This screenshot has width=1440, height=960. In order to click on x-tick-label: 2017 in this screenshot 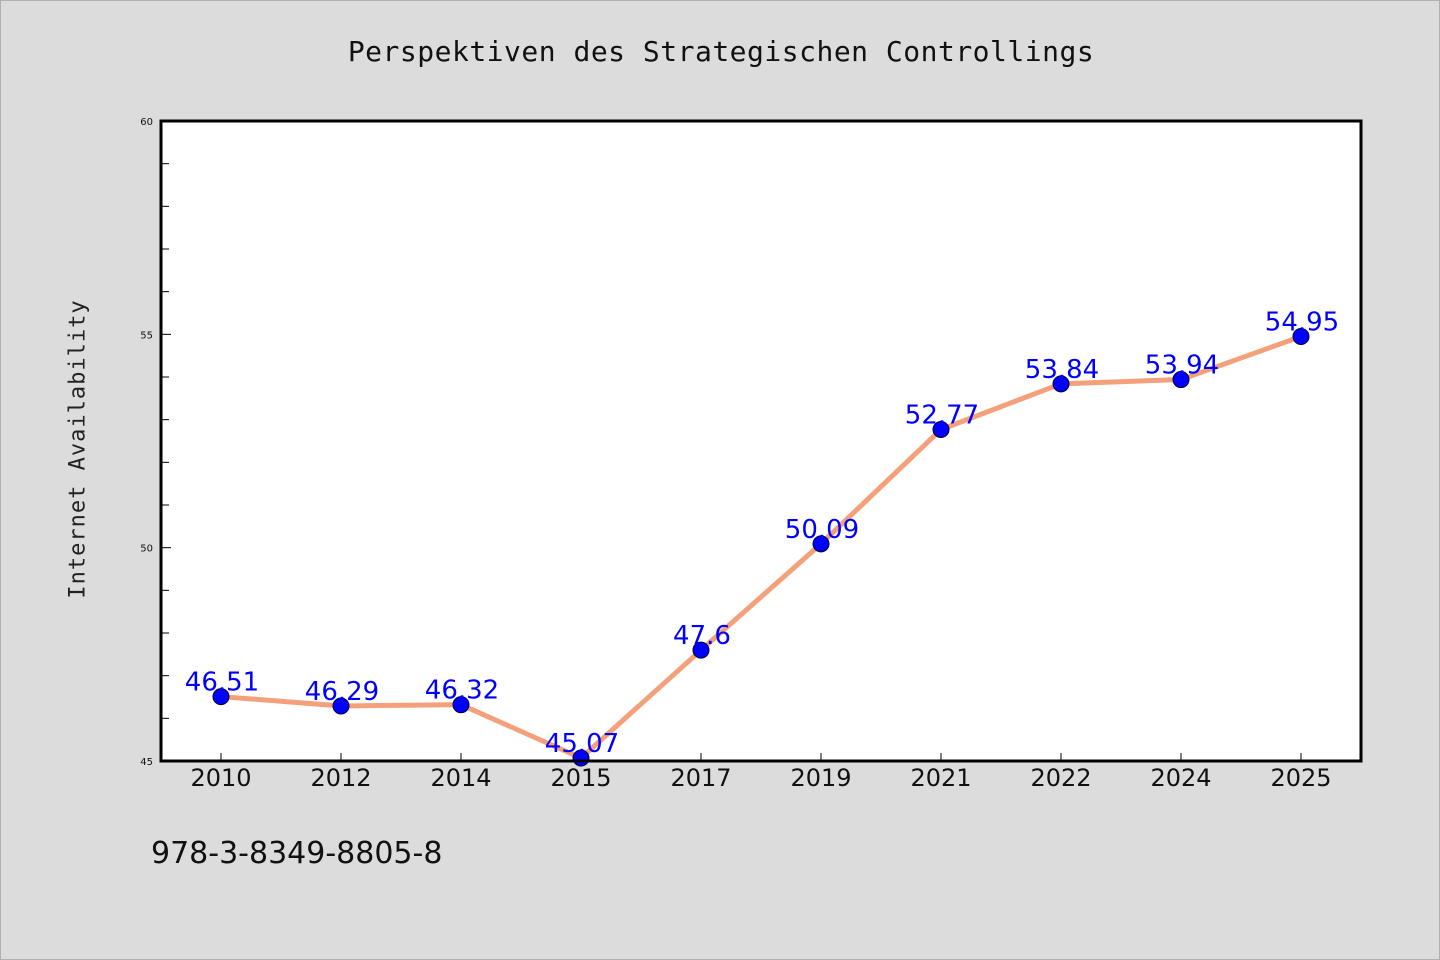, I will do `click(700, 778)`.